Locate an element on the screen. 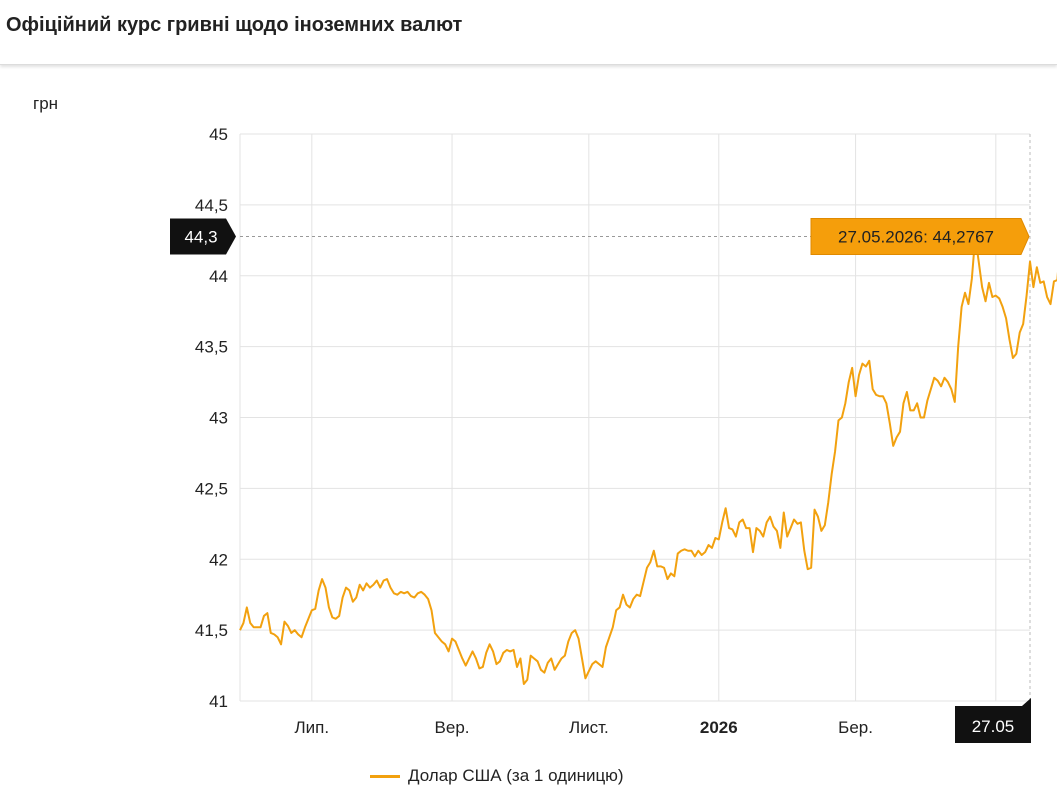 This screenshot has height=801, width=1057. y-tick-label: 43 is located at coordinates (218, 418).